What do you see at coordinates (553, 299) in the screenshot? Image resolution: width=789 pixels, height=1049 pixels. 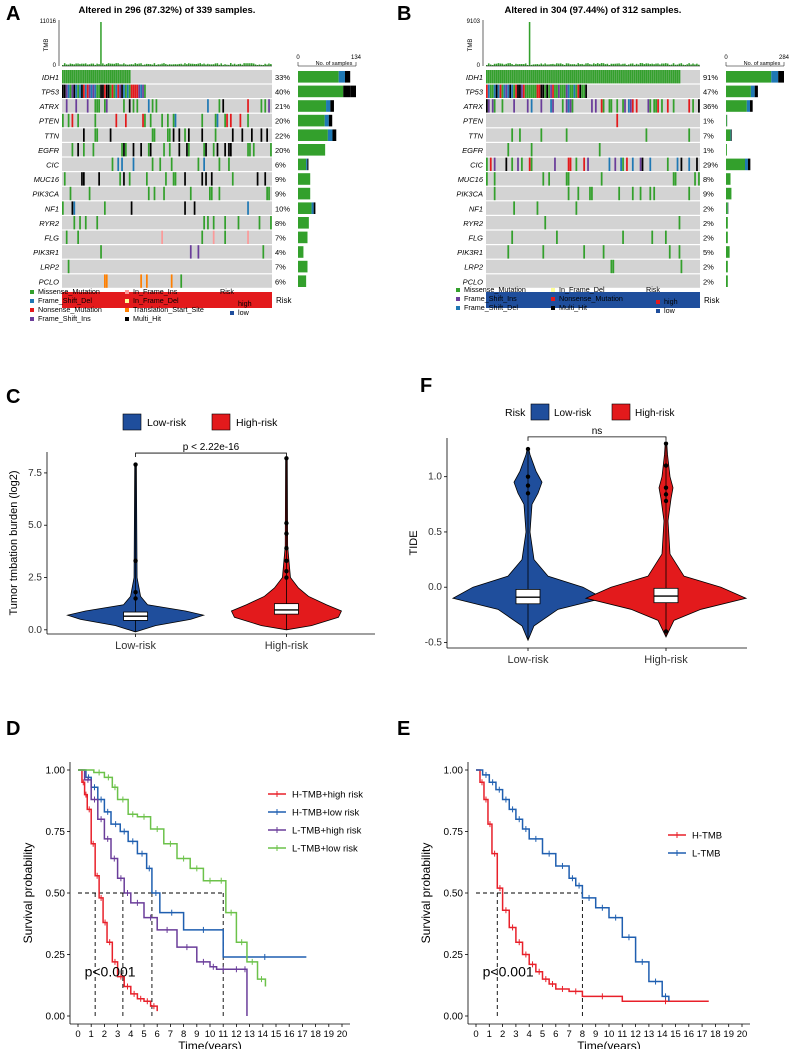 I see `legend-swatch` at bounding box center [553, 299].